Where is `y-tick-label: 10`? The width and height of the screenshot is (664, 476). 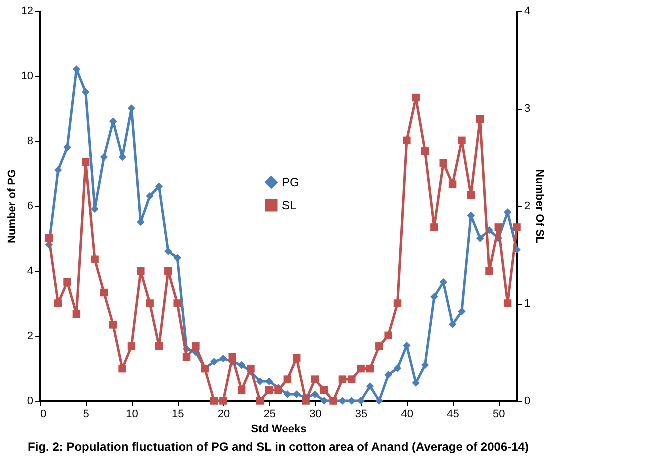
y-tick-label: 10 is located at coordinates (27, 76).